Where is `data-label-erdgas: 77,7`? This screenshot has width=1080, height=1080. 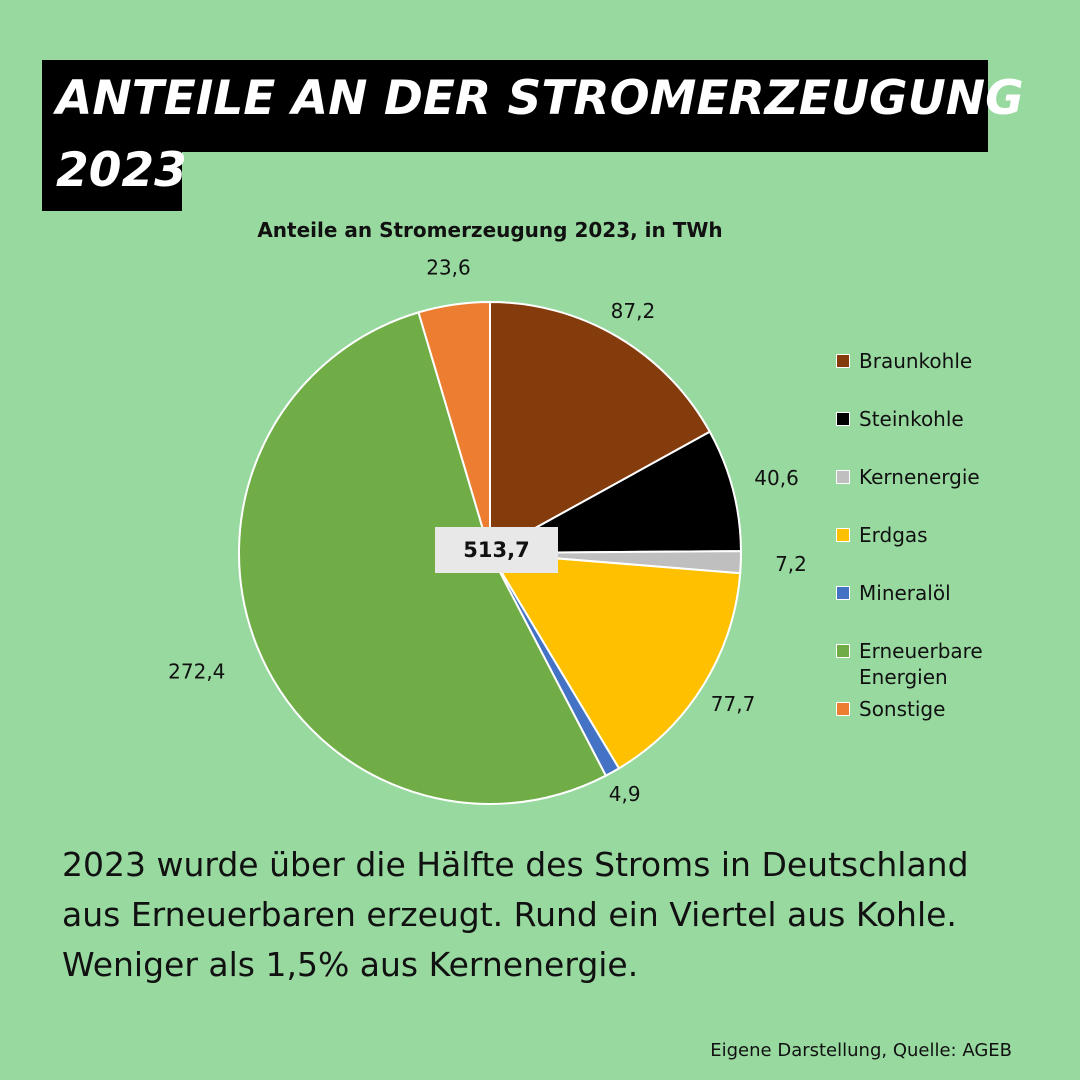 data-label-erdgas: 77,7 is located at coordinates (733, 704).